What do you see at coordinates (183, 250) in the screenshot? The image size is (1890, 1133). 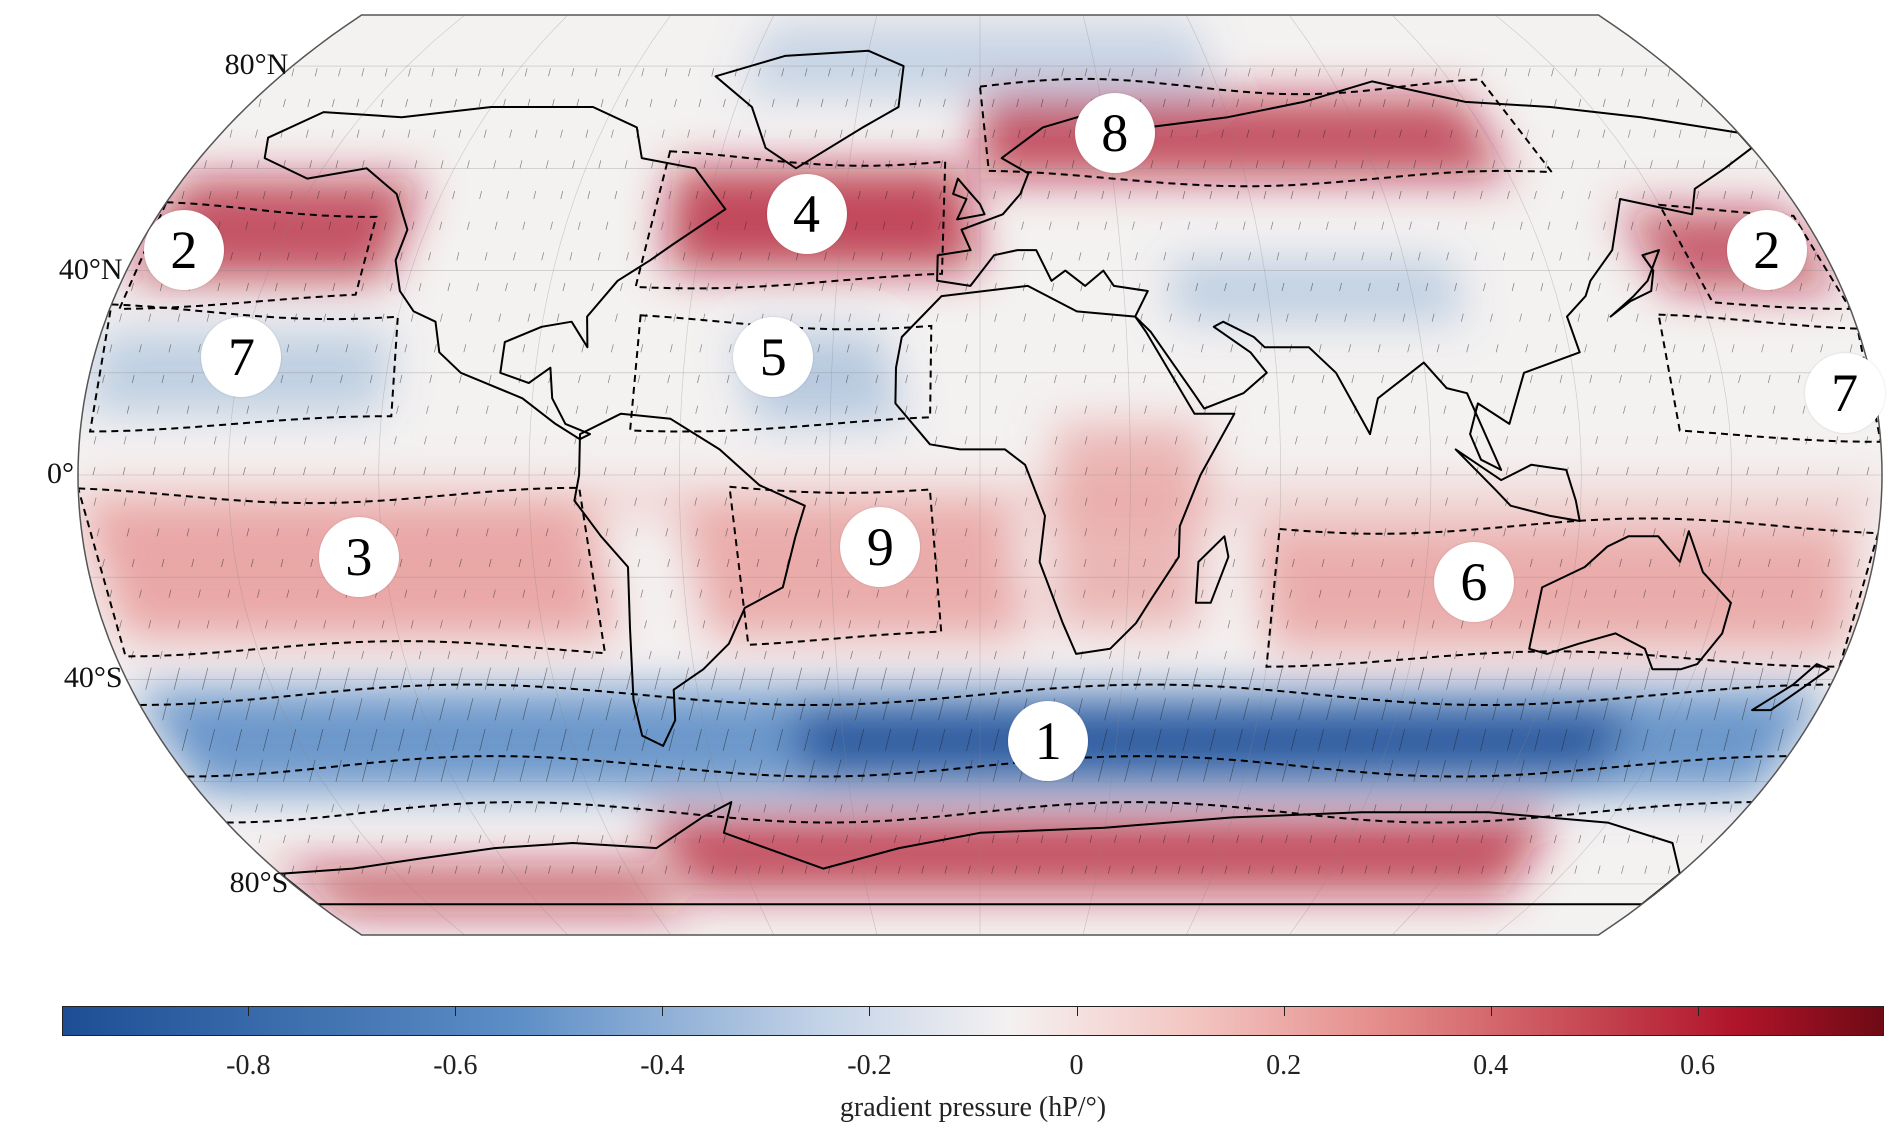 I see `region-marker: 2` at bounding box center [183, 250].